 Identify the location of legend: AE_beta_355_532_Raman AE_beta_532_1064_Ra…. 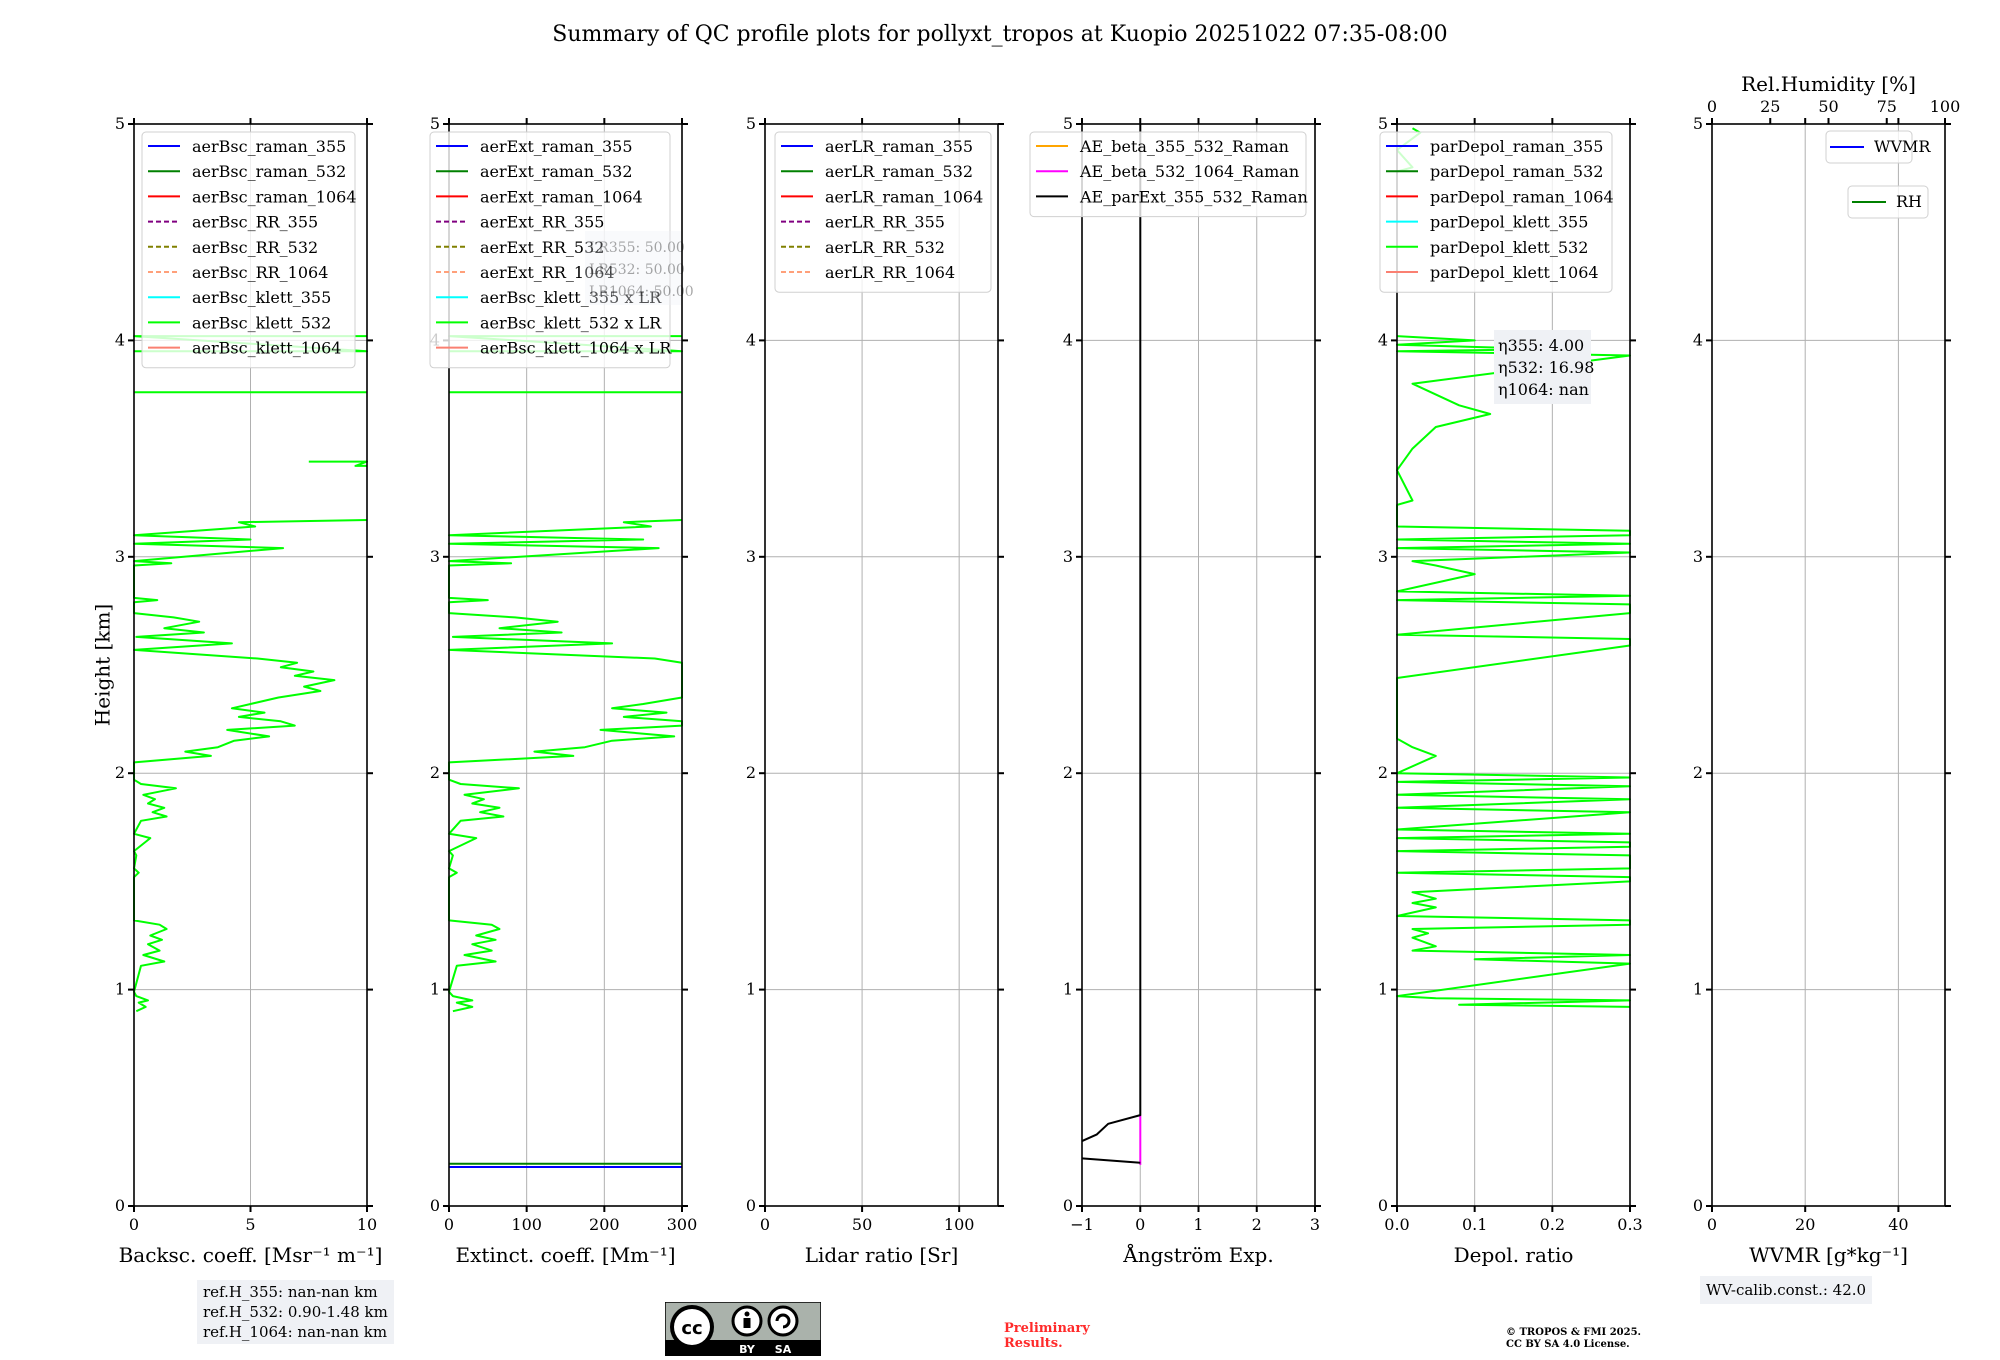
(1168, 174).